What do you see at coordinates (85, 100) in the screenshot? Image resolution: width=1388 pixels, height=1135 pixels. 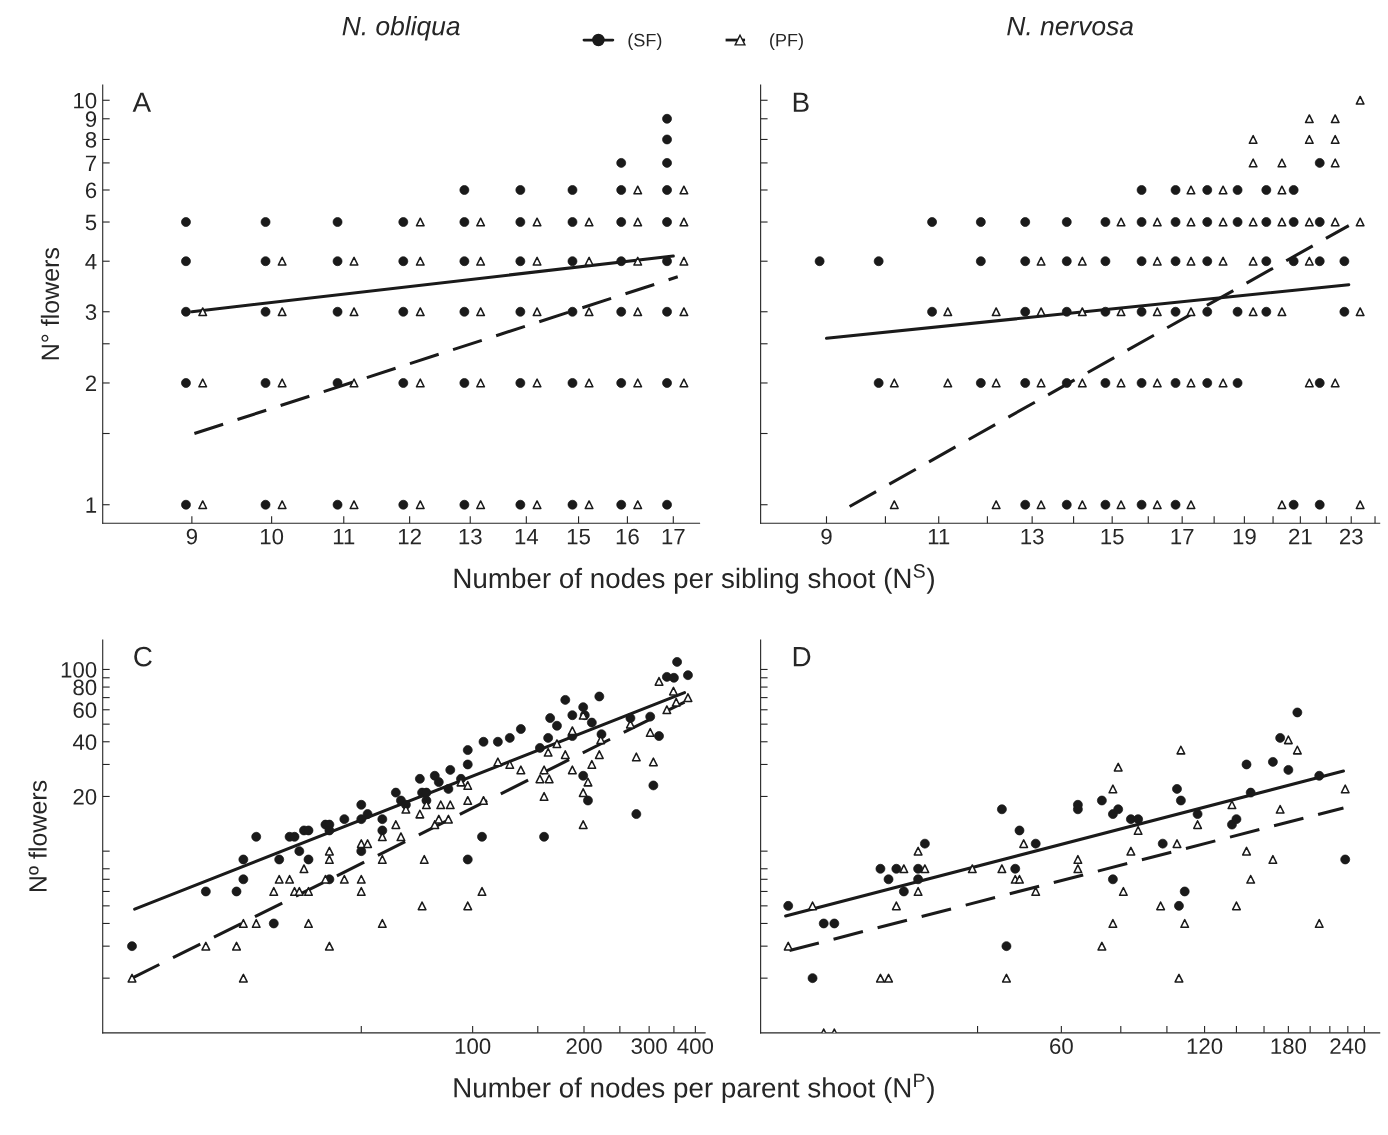 I see `y-tick-label: 10` at bounding box center [85, 100].